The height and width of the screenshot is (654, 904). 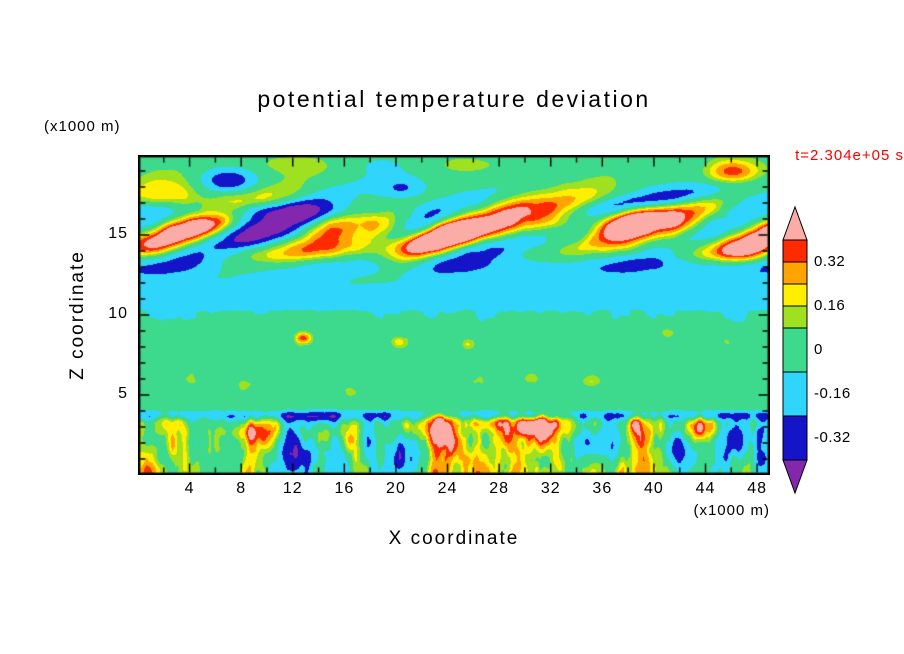 I want to click on colorbar-tick-label: -0.16, so click(x=832, y=393).